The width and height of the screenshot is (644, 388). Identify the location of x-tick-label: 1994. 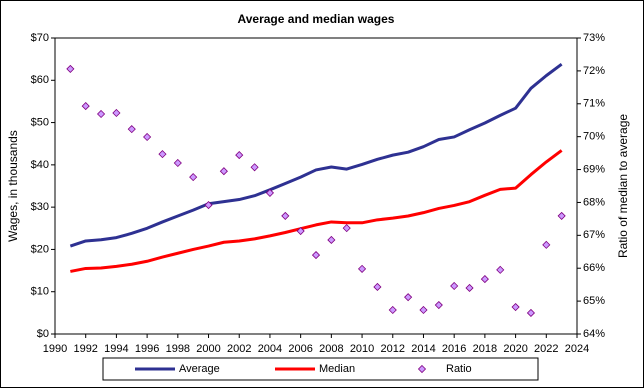
(116, 349).